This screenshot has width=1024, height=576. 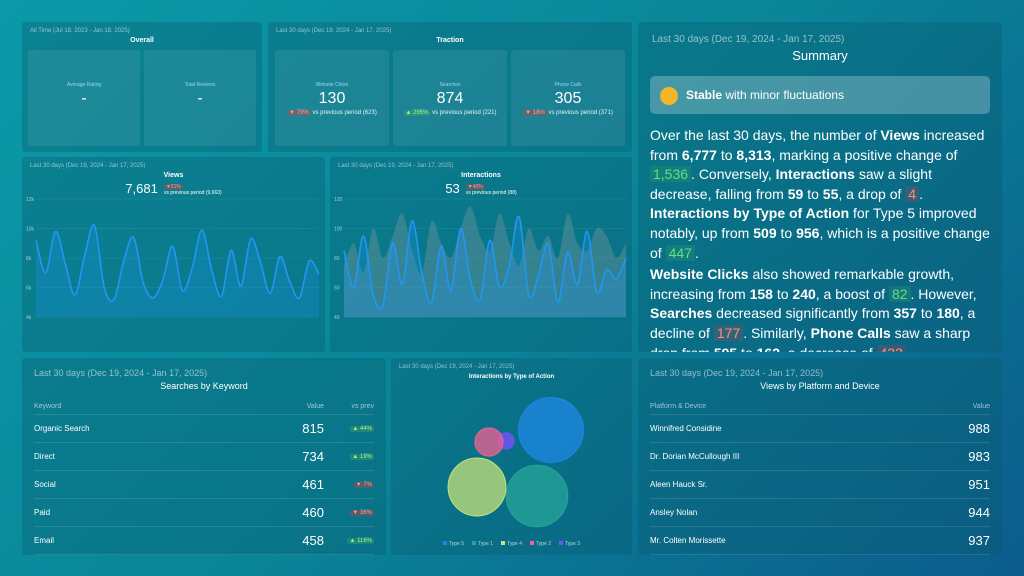 I want to click on header-row: Platform & Device Value, so click(x=820, y=406).